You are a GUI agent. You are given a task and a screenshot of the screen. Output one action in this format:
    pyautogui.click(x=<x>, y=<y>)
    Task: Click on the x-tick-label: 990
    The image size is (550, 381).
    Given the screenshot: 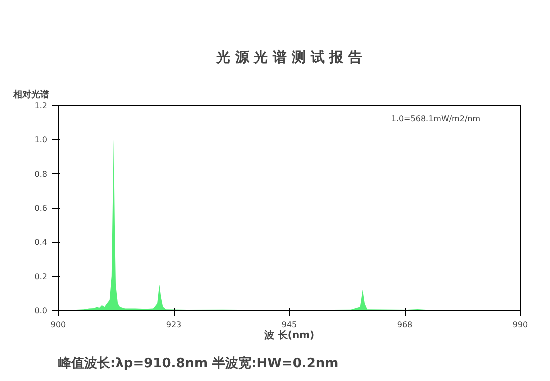 What is the action you would take?
    pyautogui.click(x=520, y=325)
    